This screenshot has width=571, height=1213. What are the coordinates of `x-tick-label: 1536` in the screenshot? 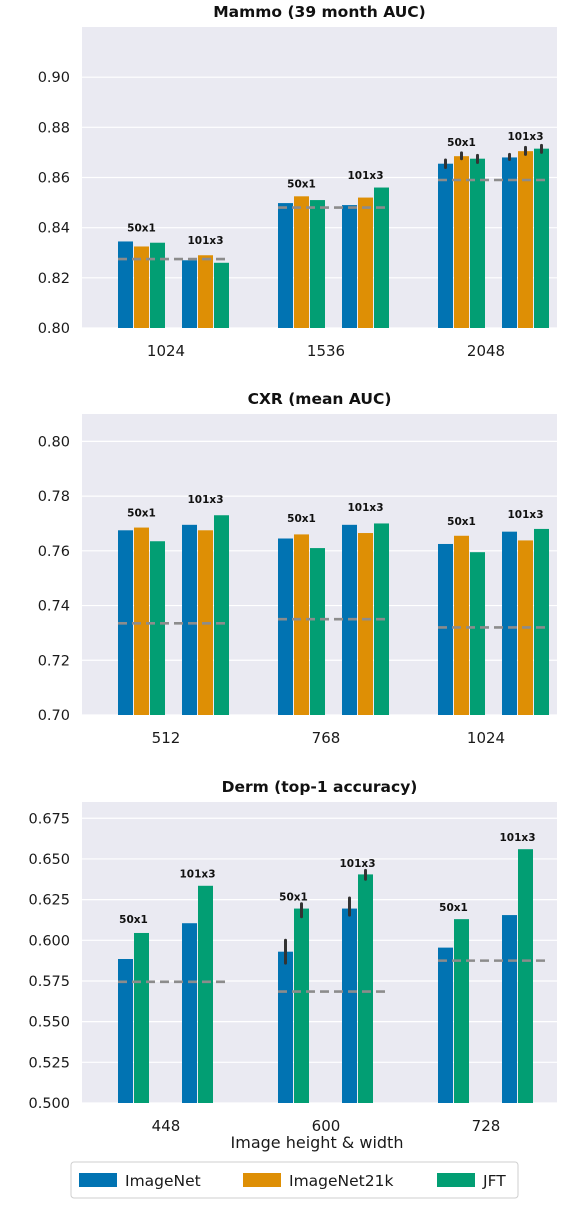 It's located at (326, 351).